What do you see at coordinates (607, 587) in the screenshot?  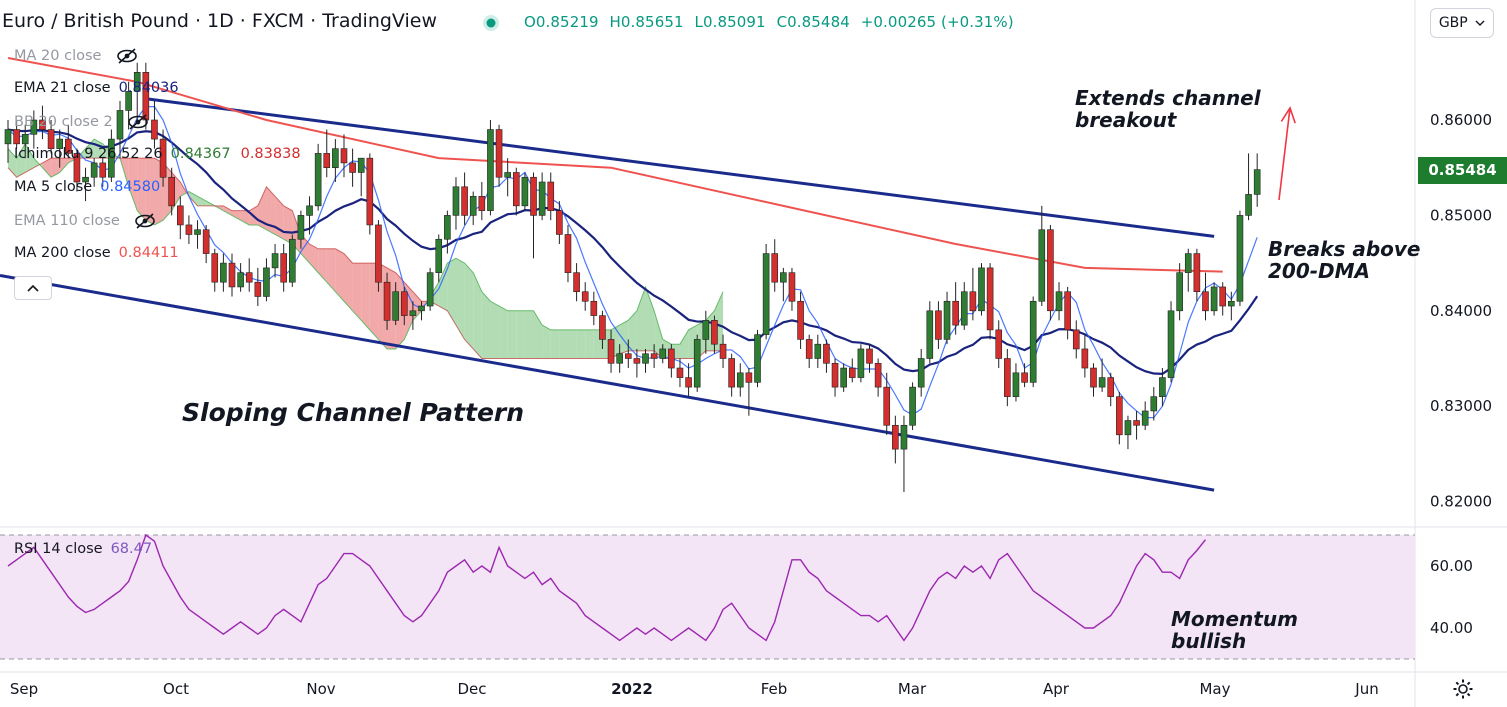 I see `rsi-line` at bounding box center [607, 587].